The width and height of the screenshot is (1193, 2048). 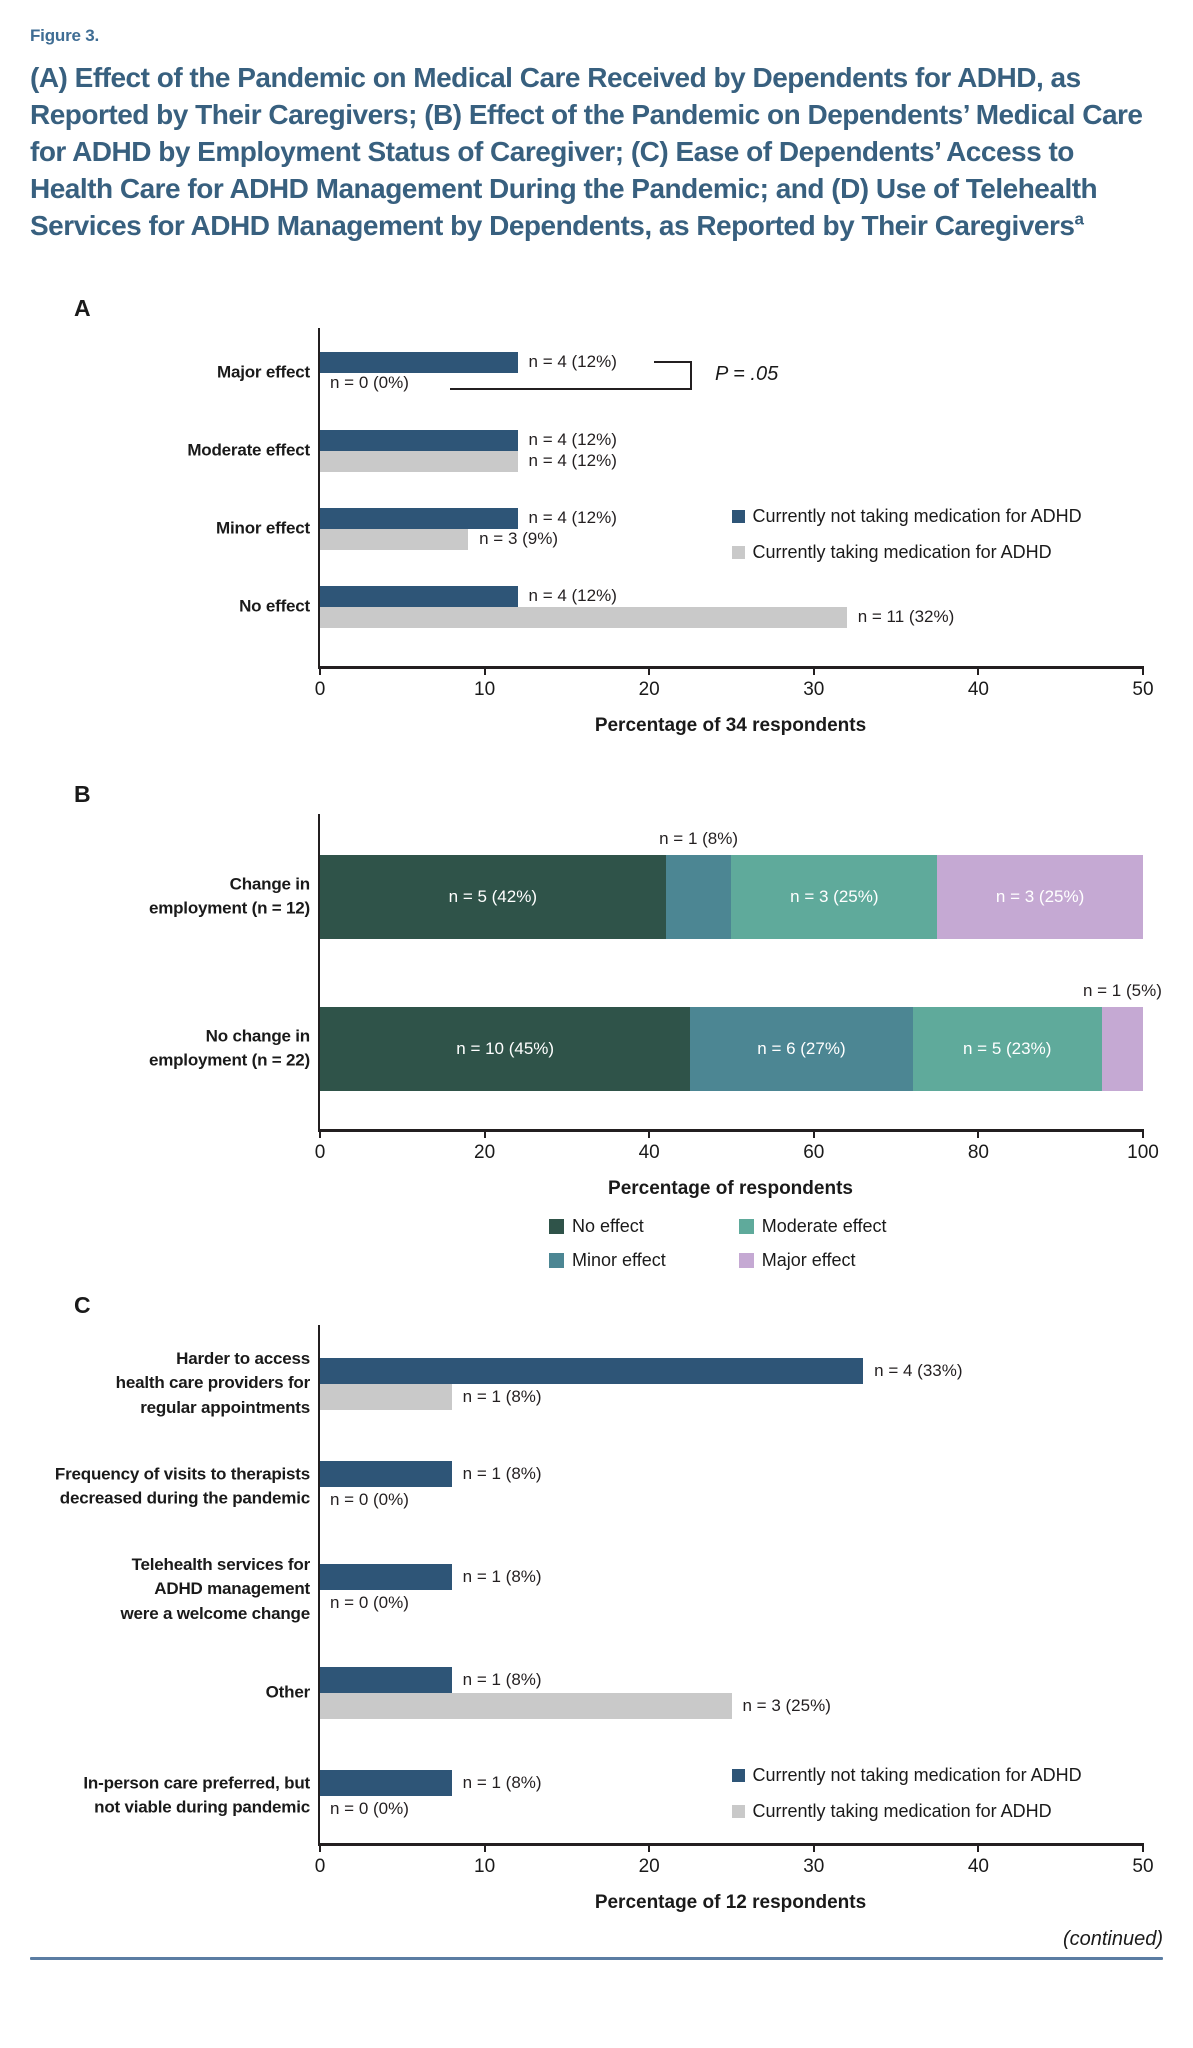 I want to click on category-label-line: decreased during the pandemic, so click(x=184, y=1498).